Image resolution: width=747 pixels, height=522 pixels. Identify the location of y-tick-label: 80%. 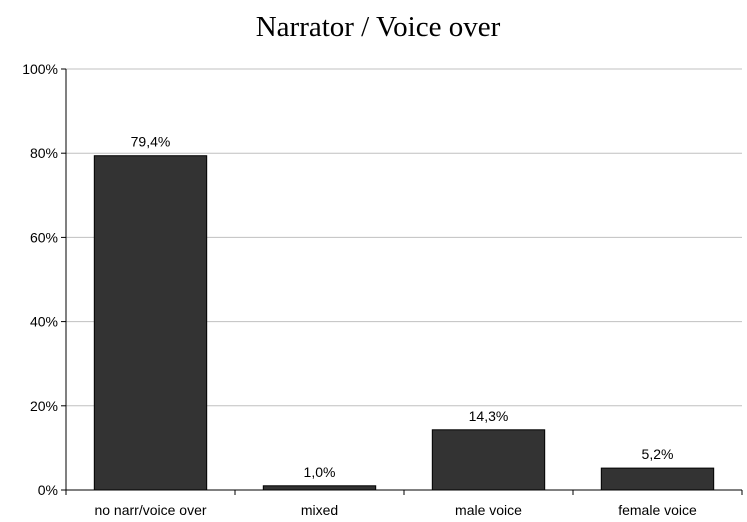
(44, 153).